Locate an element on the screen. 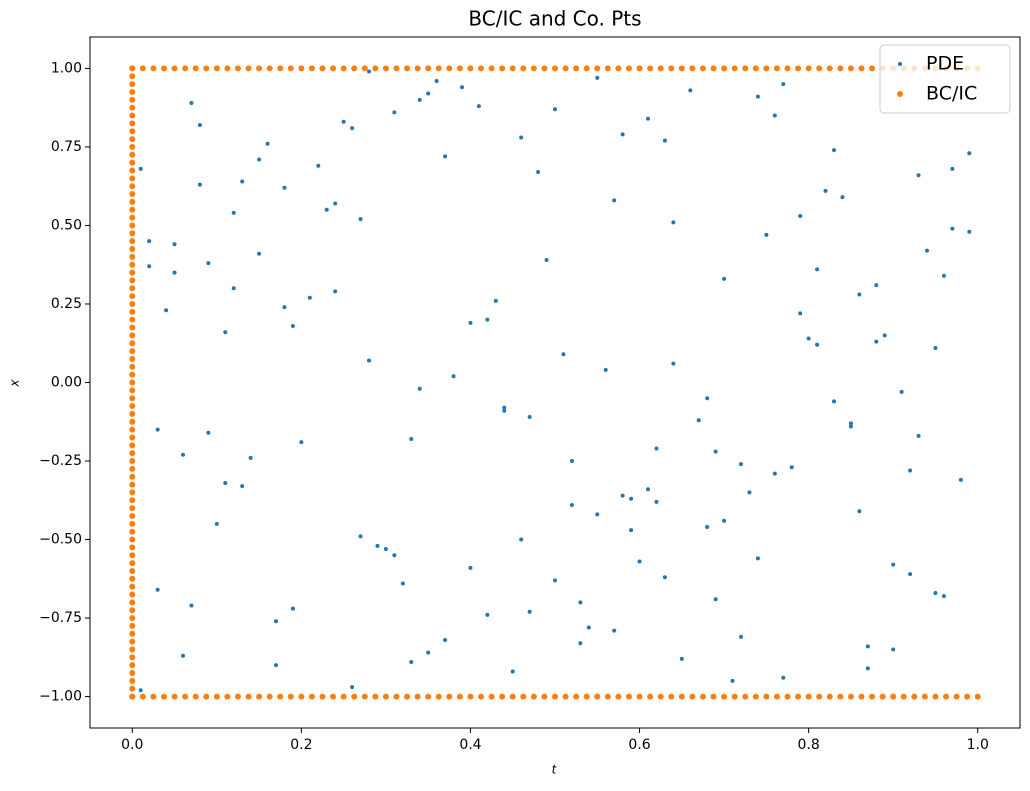  legend-marker is located at coordinates (900, 64).